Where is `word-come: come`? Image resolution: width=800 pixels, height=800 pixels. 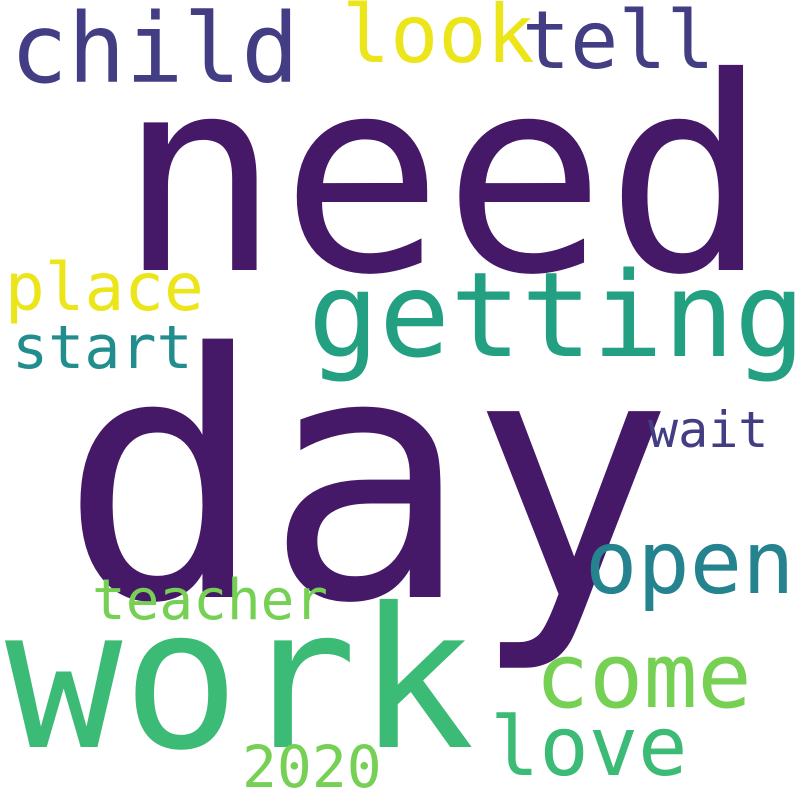
word-come: come is located at coordinates (643, 676).